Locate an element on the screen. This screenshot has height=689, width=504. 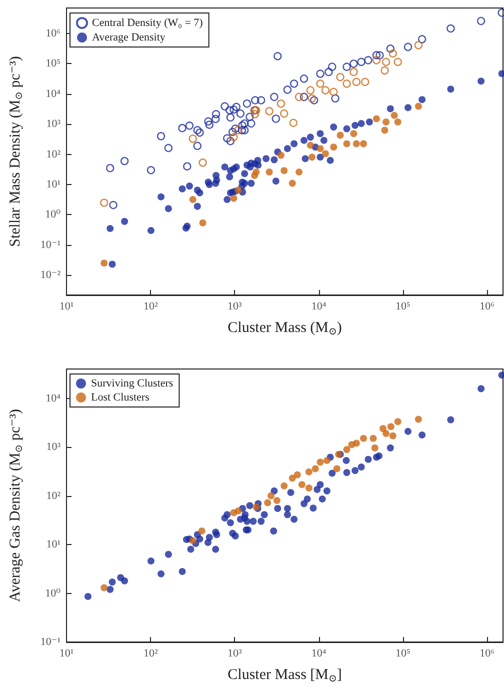
y-tick-label: 10⁻² is located at coordinates (51, 275).